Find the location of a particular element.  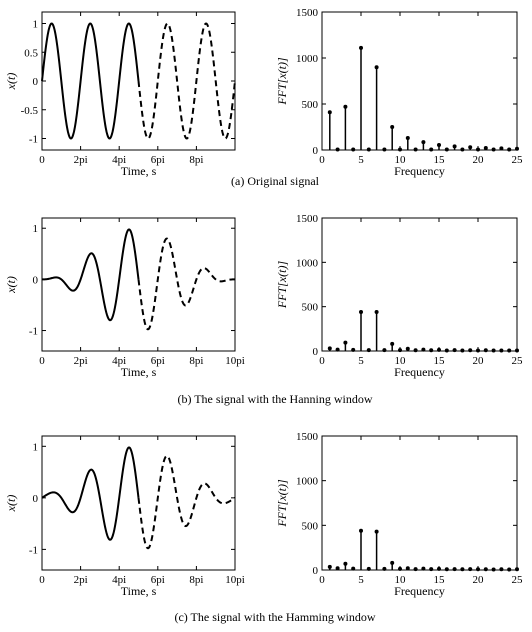

chart-time-original: 0 2pi 4pi 6pi 8pi -1 -0.5 0 0.5 1 Time, s x(t) is located at coordinates (120, 94).